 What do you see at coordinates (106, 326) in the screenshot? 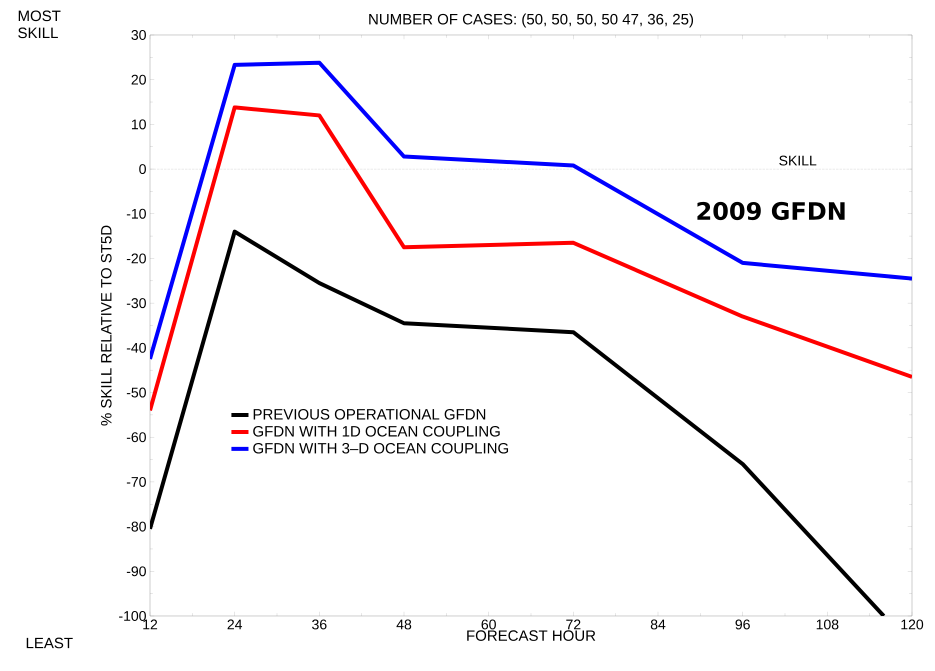
I see `y-axis-title: % SKILL RELATIVE TO ST5D` at bounding box center [106, 326].